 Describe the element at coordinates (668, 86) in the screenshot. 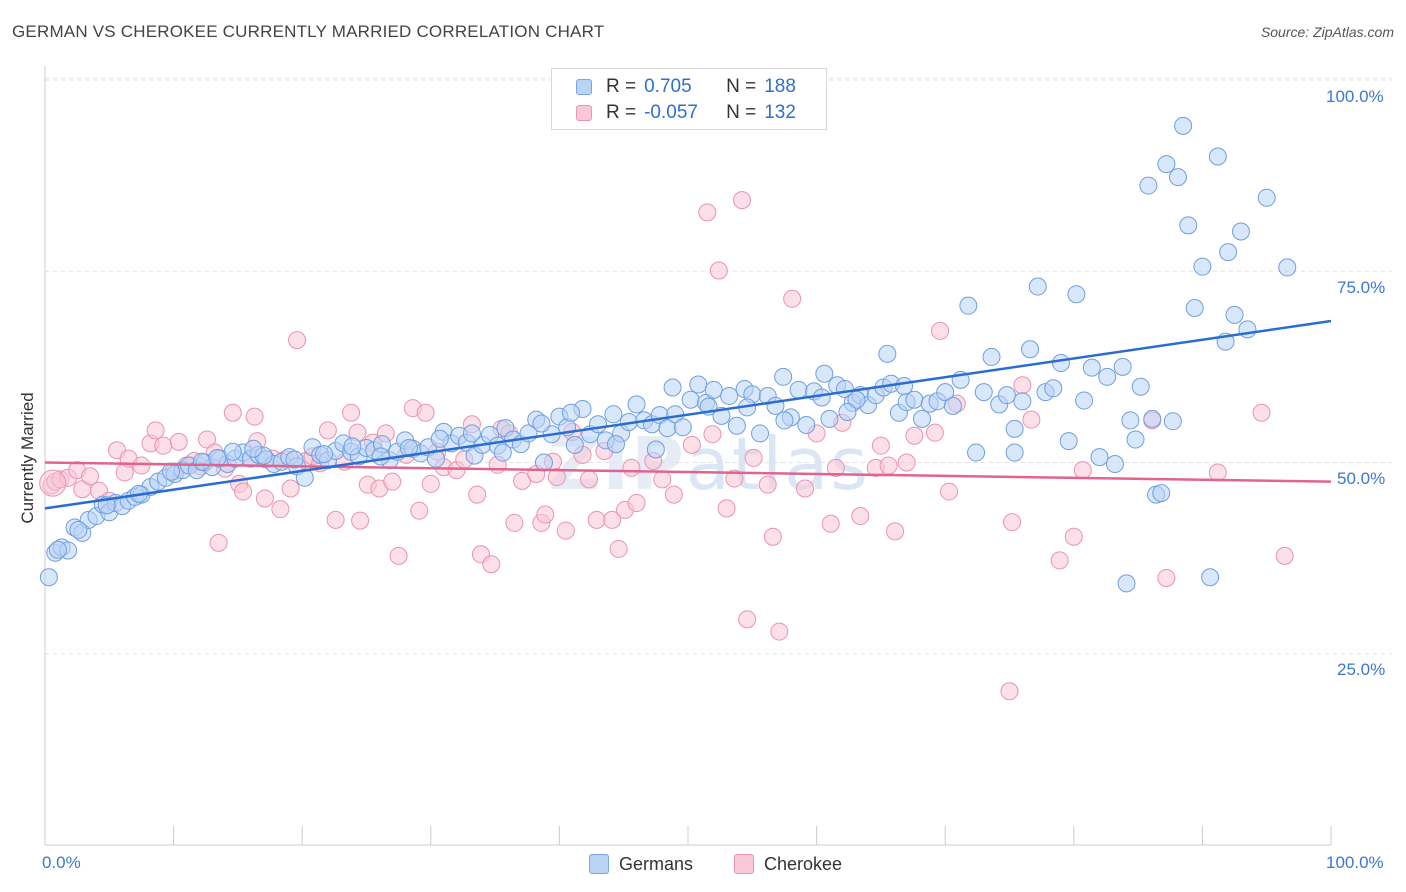

I see `r-value-germans: 0.705` at that location.